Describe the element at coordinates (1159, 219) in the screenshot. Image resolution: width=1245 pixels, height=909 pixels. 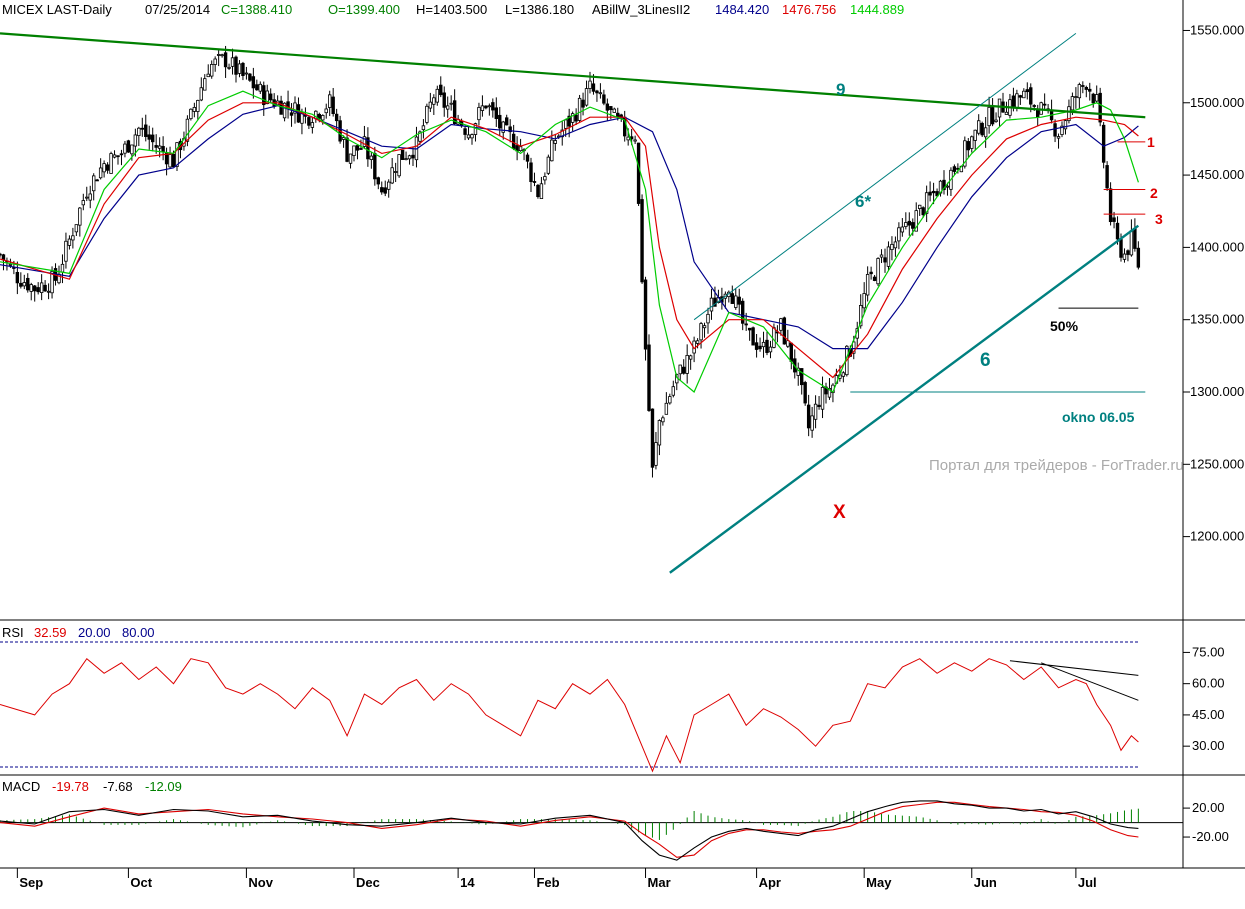
I see `label-3: 3` at that location.